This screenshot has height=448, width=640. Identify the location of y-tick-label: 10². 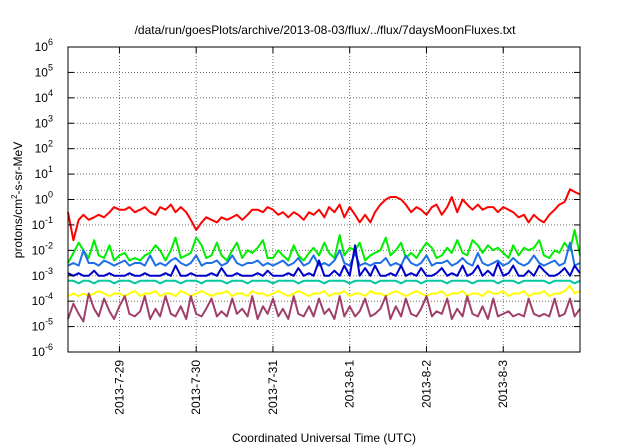
(44, 147).